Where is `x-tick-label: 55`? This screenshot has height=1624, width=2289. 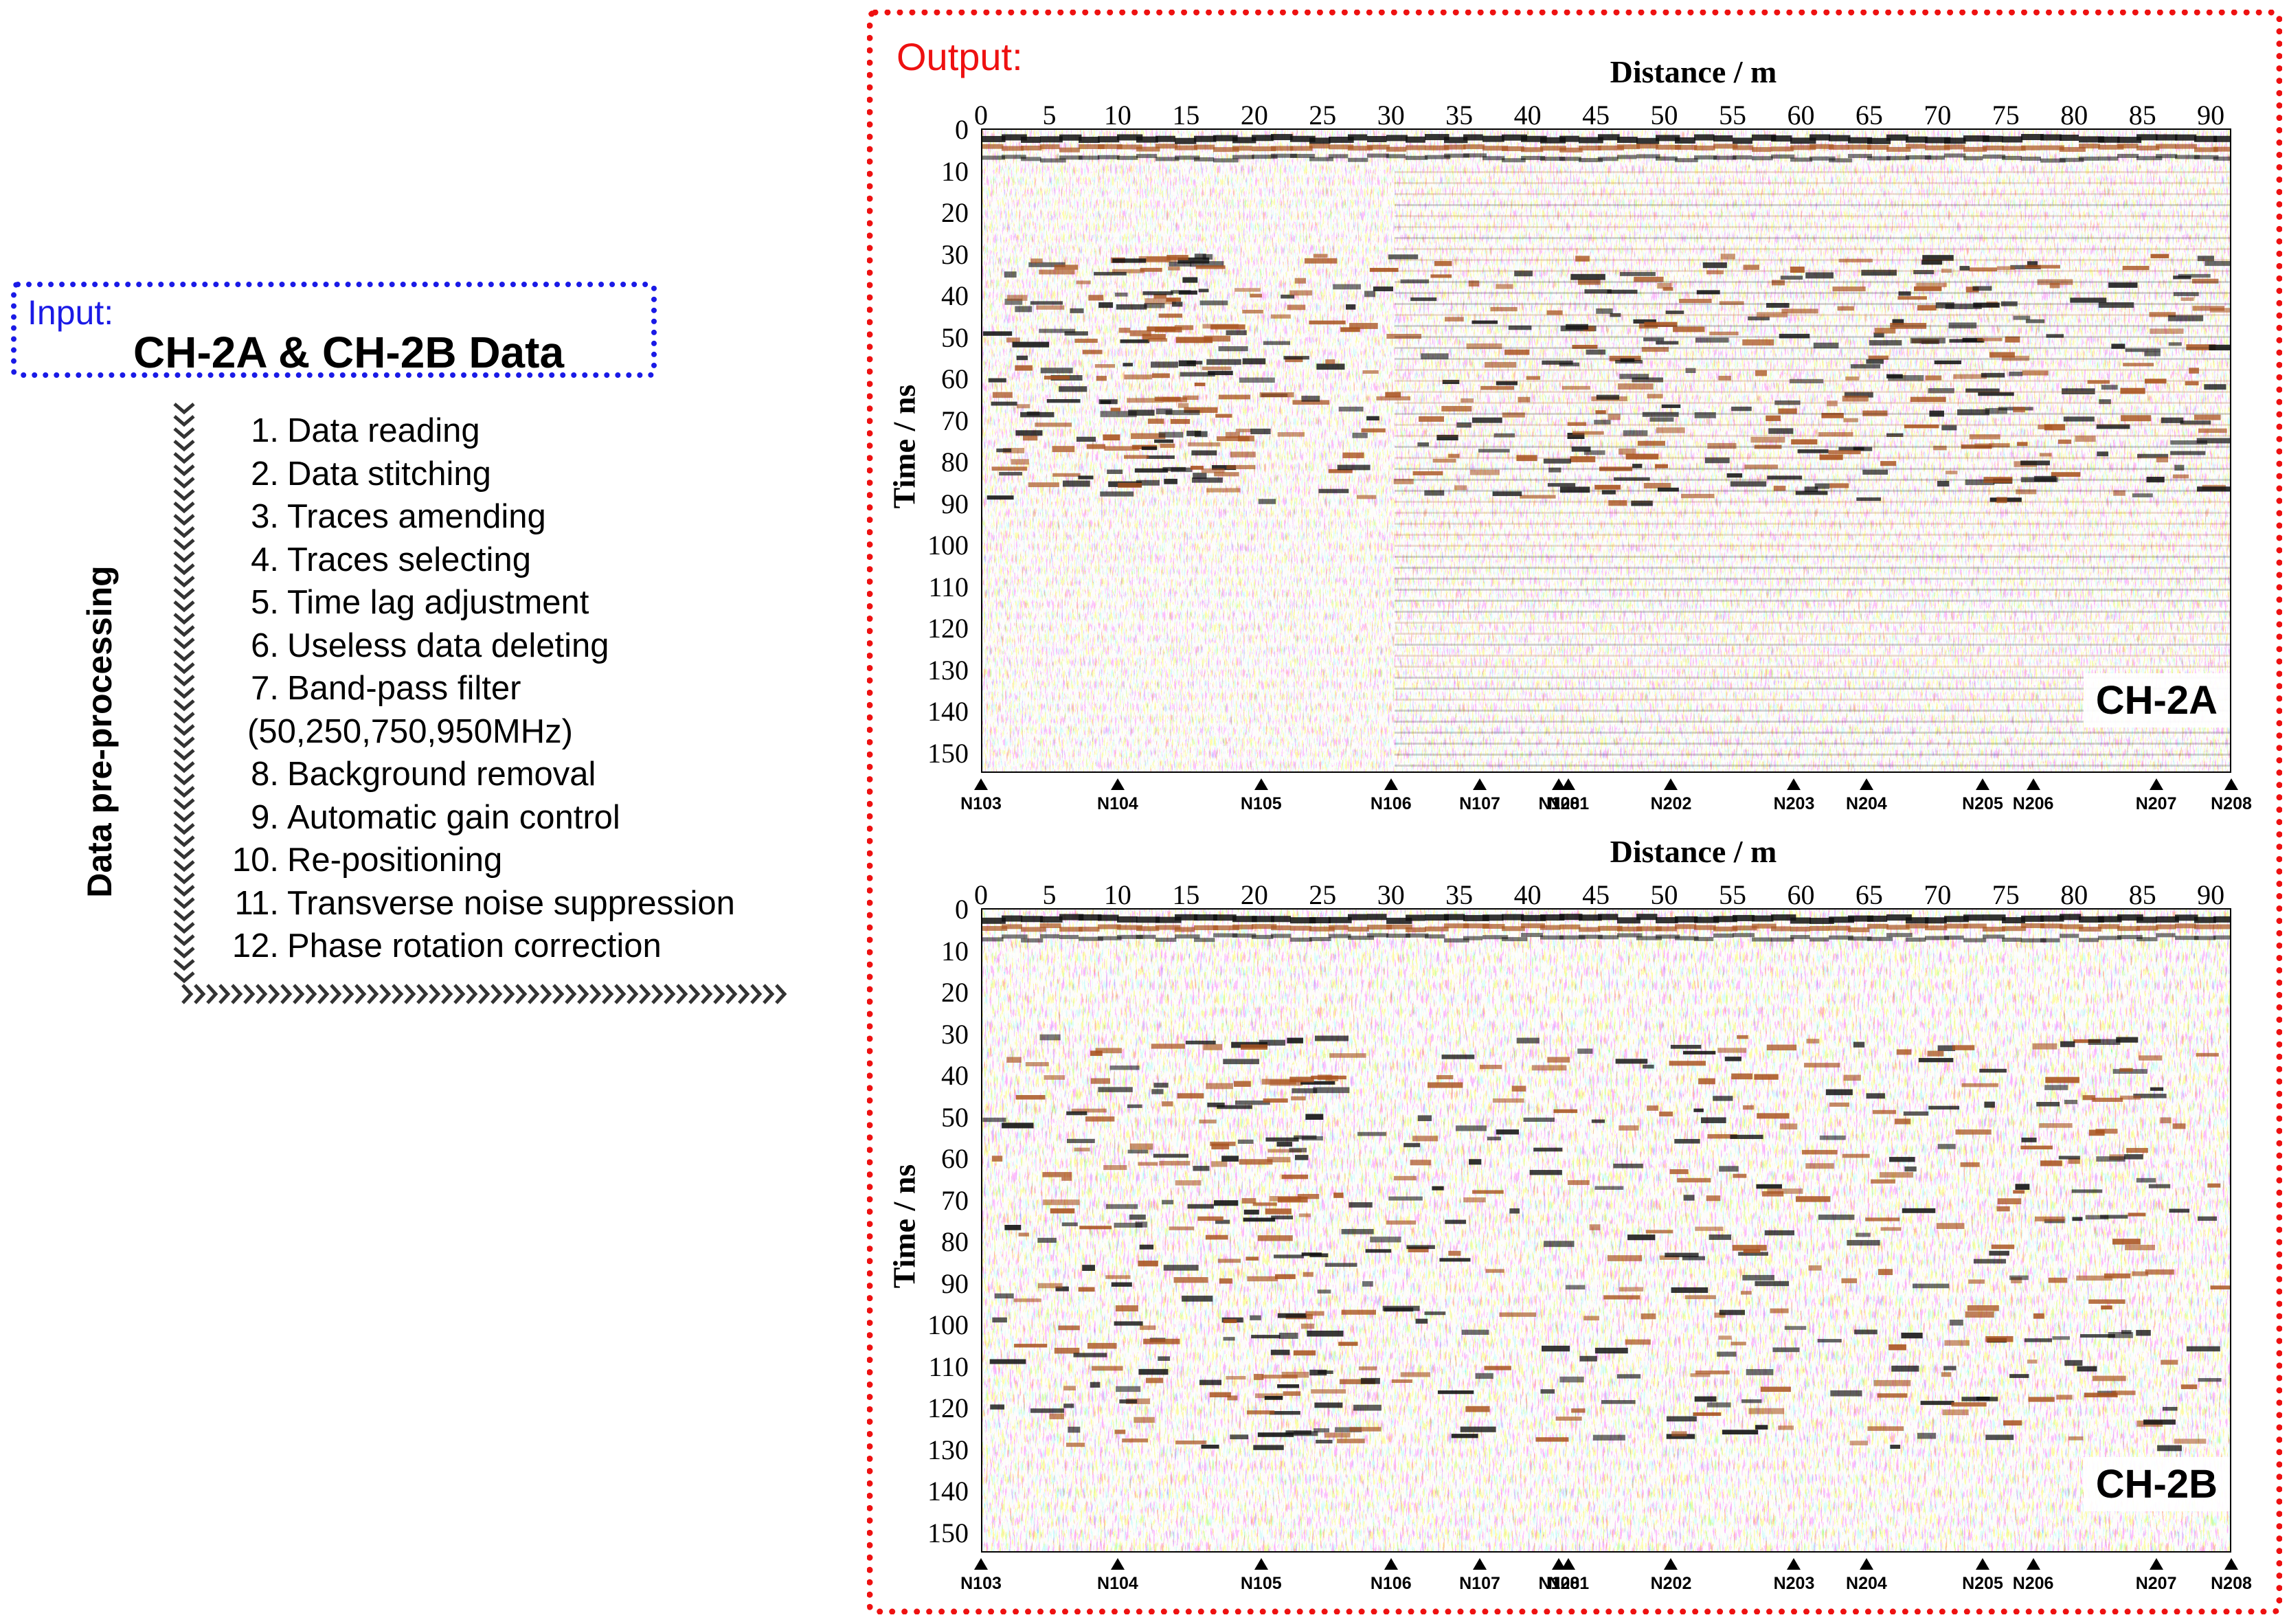
x-tick-label: 55 is located at coordinates (1732, 894).